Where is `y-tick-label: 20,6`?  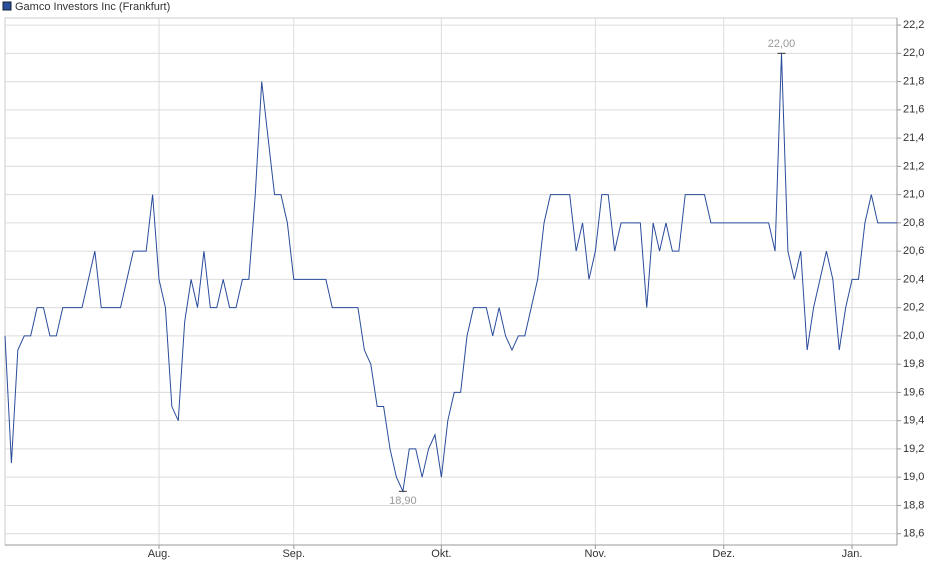
y-tick-label: 20,6 is located at coordinates (913, 251).